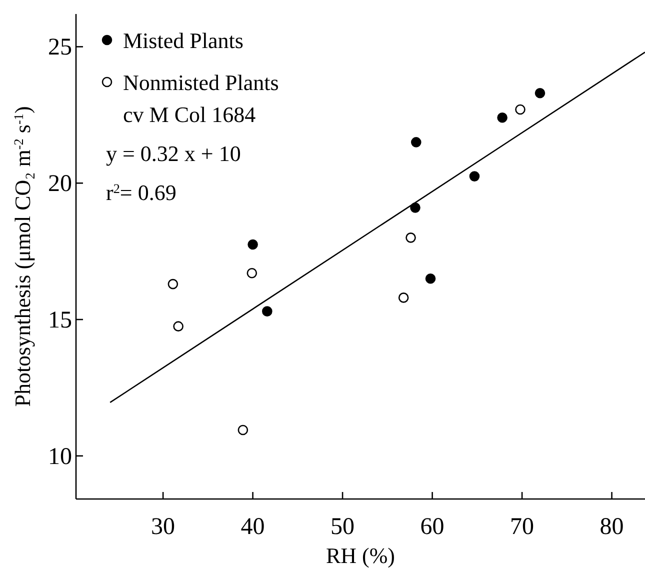 The image size is (645, 569). What do you see at coordinates (60, 457) in the screenshot?
I see `y-tick-label: 10` at bounding box center [60, 457].